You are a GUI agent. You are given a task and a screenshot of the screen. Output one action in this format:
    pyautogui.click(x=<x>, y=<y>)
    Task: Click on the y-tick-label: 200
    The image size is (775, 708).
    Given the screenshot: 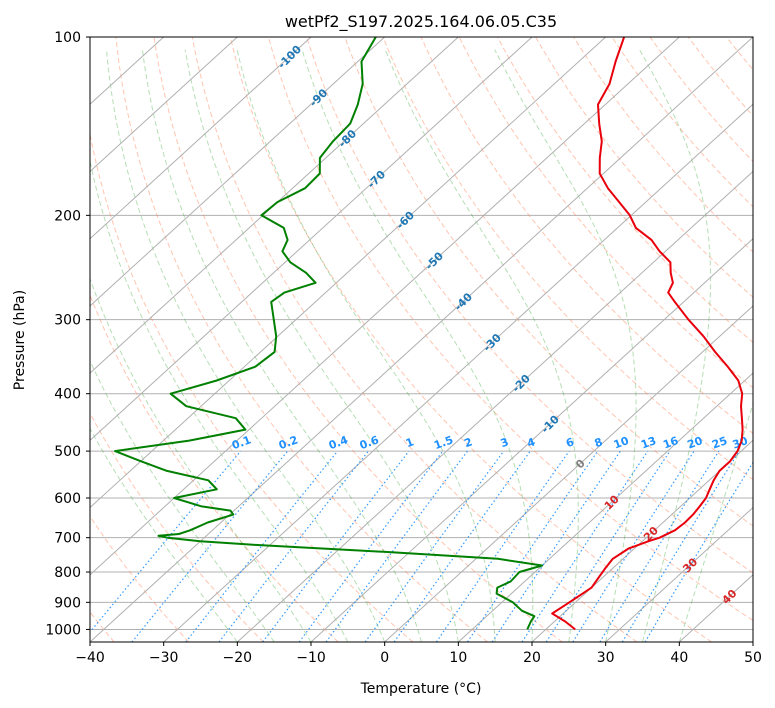 What is the action you would take?
    pyautogui.click(x=67, y=216)
    